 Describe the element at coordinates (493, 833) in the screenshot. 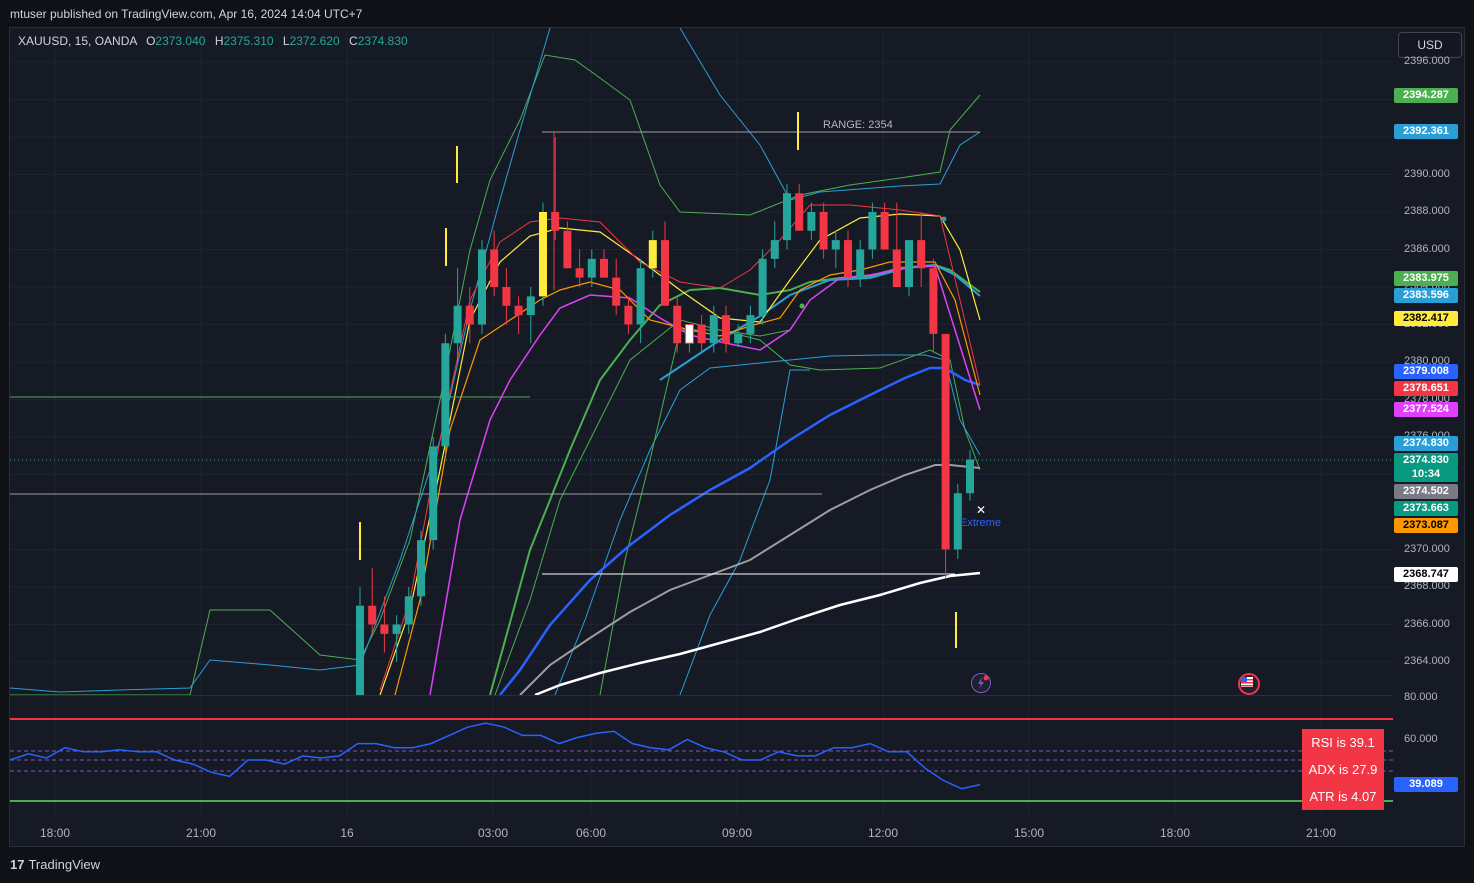

I see `time-axis-label: 03:00` at that location.